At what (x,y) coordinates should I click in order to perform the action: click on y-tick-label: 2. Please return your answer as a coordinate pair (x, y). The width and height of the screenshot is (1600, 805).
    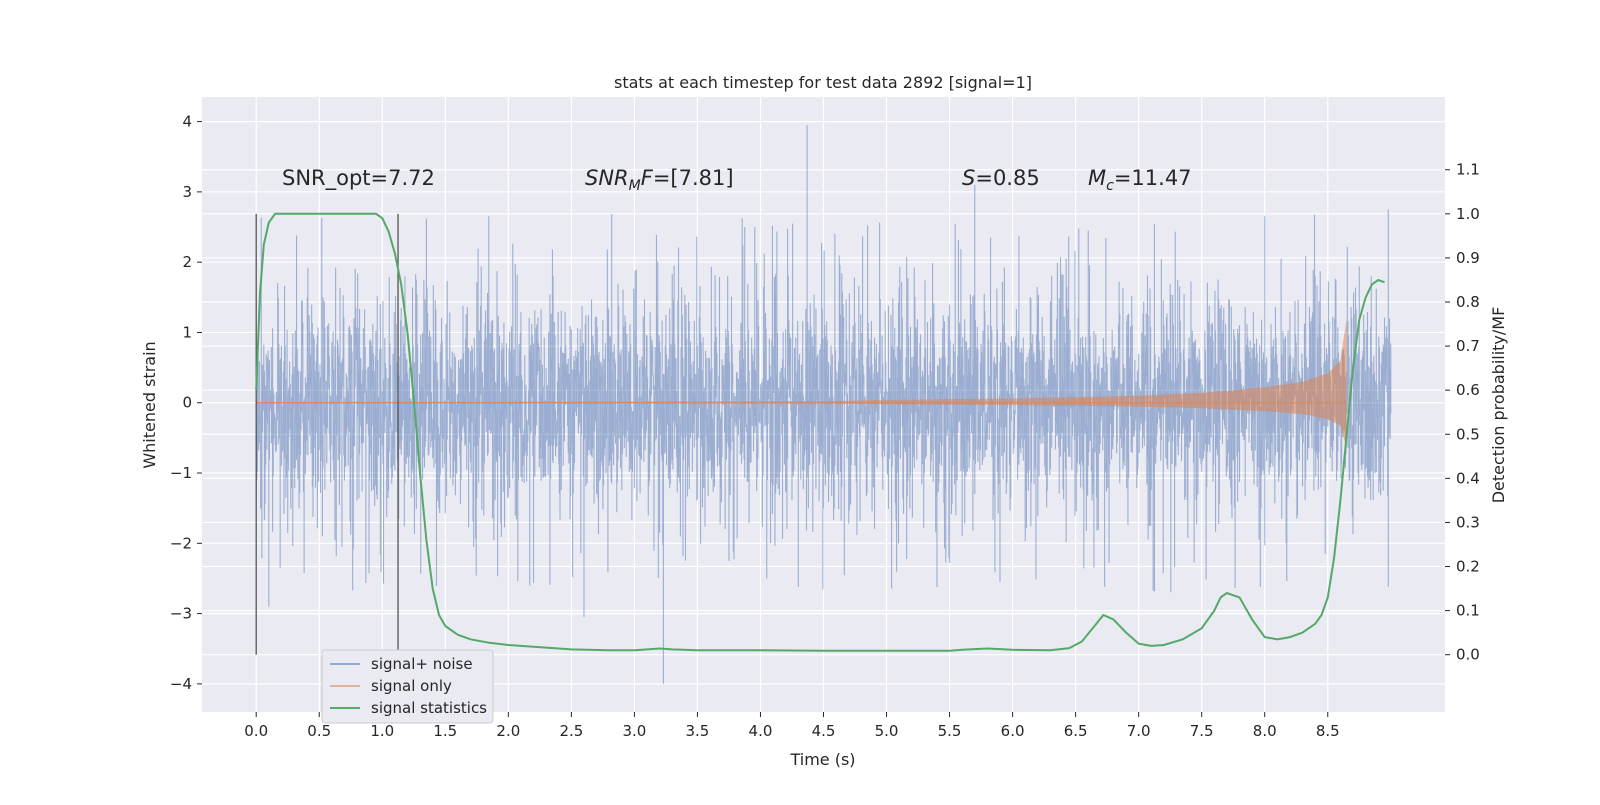
    Looking at the image, I should click on (187, 262).